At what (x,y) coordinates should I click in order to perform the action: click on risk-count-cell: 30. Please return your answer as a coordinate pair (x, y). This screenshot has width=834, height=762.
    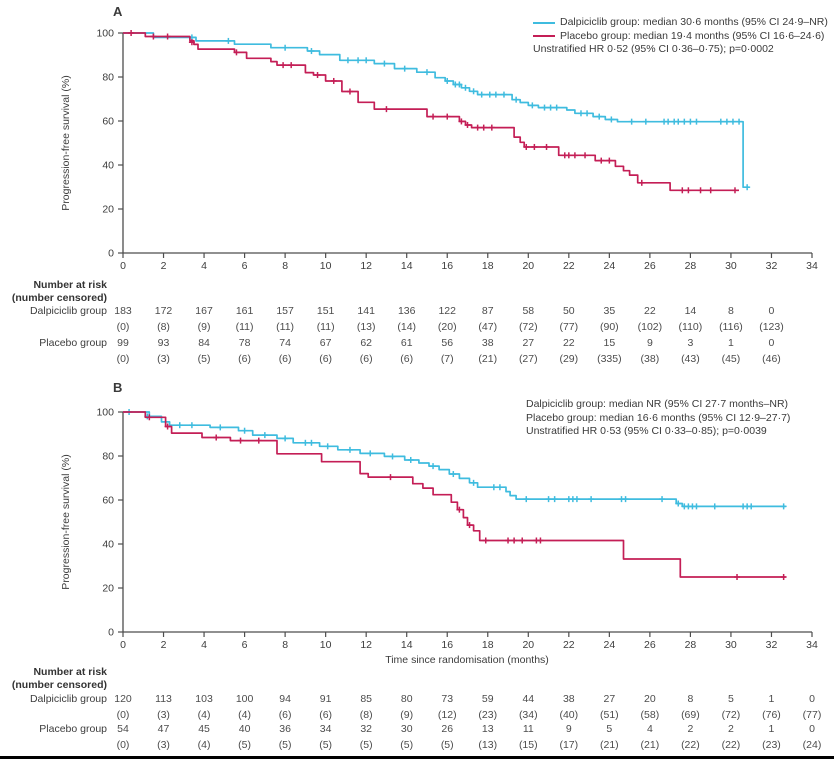
    Looking at the image, I should click on (406, 729).